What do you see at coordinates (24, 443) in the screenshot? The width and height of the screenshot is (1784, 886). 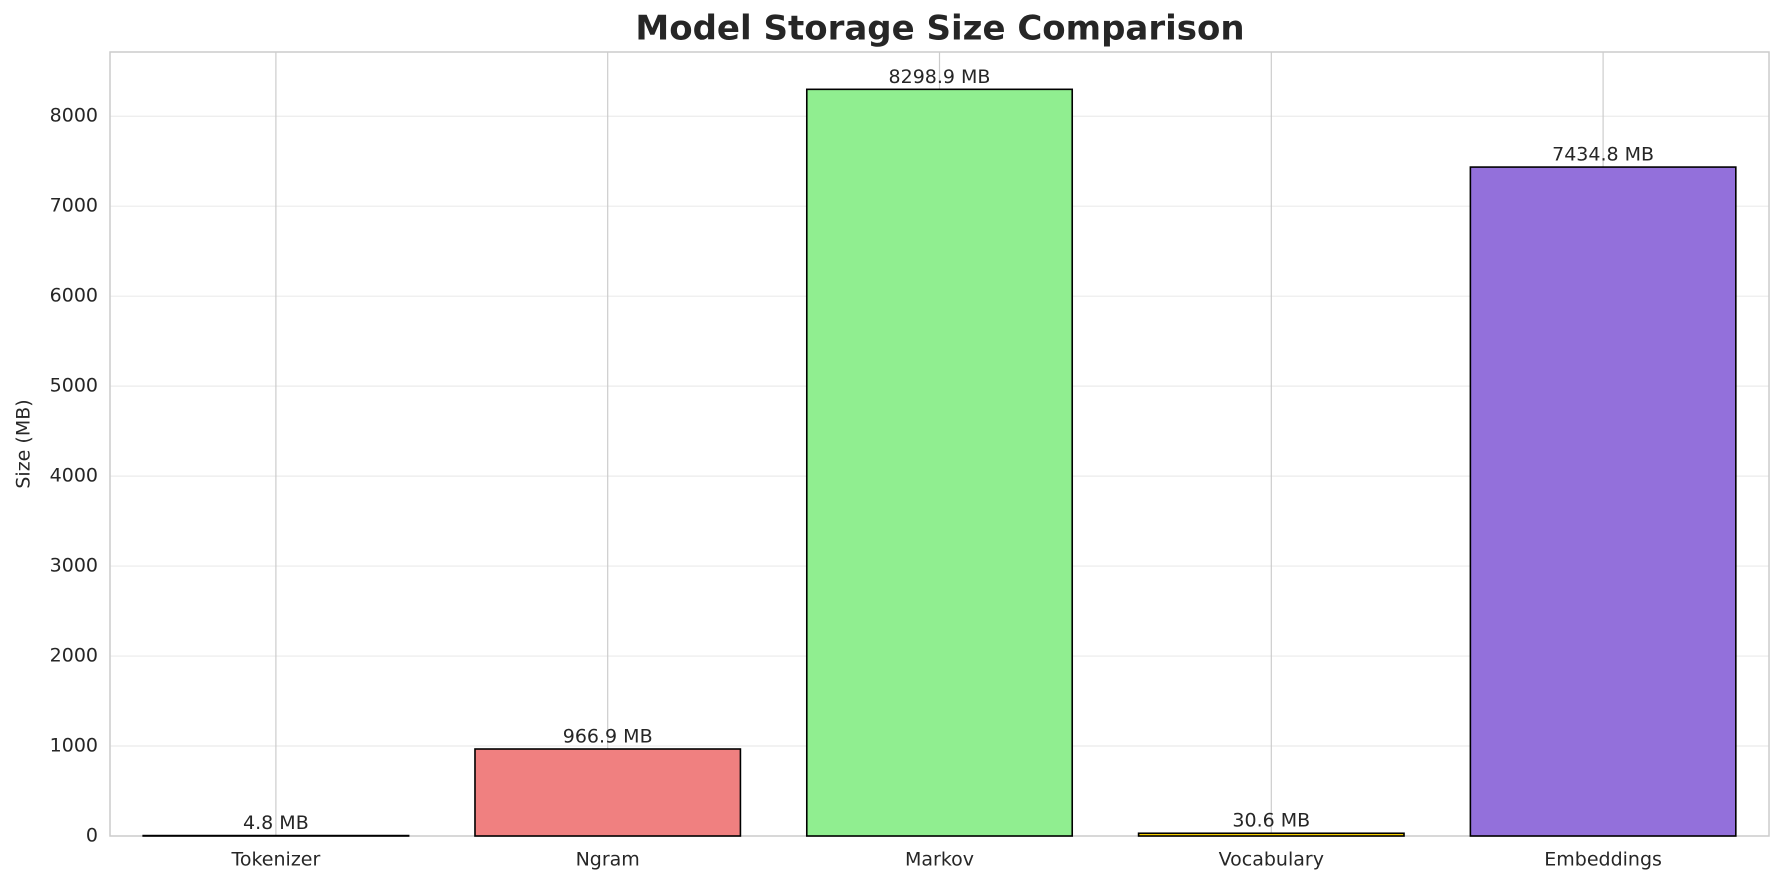 I see `y-axis-label: Size (MB)` at bounding box center [24, 443].